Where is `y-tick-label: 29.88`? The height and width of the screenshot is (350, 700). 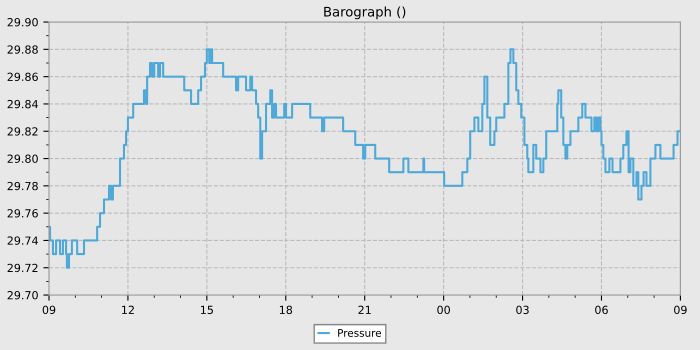
y-tick-label: 29.88 is located at coordinates (23, 49).